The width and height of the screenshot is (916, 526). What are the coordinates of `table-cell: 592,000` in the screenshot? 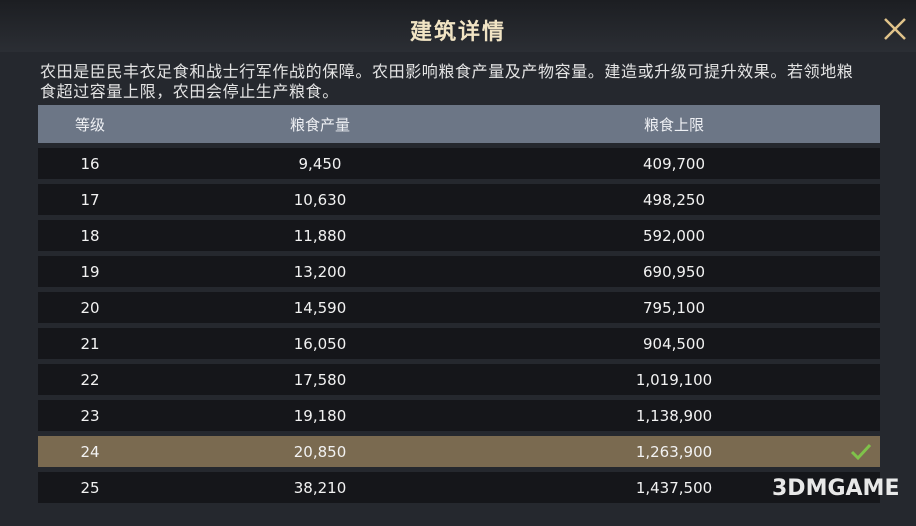 It's located at (674, 235).